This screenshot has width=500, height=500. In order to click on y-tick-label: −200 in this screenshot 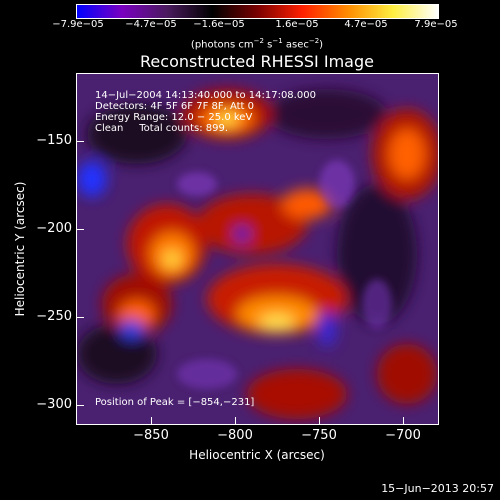, I will do `click(54, 228)`.